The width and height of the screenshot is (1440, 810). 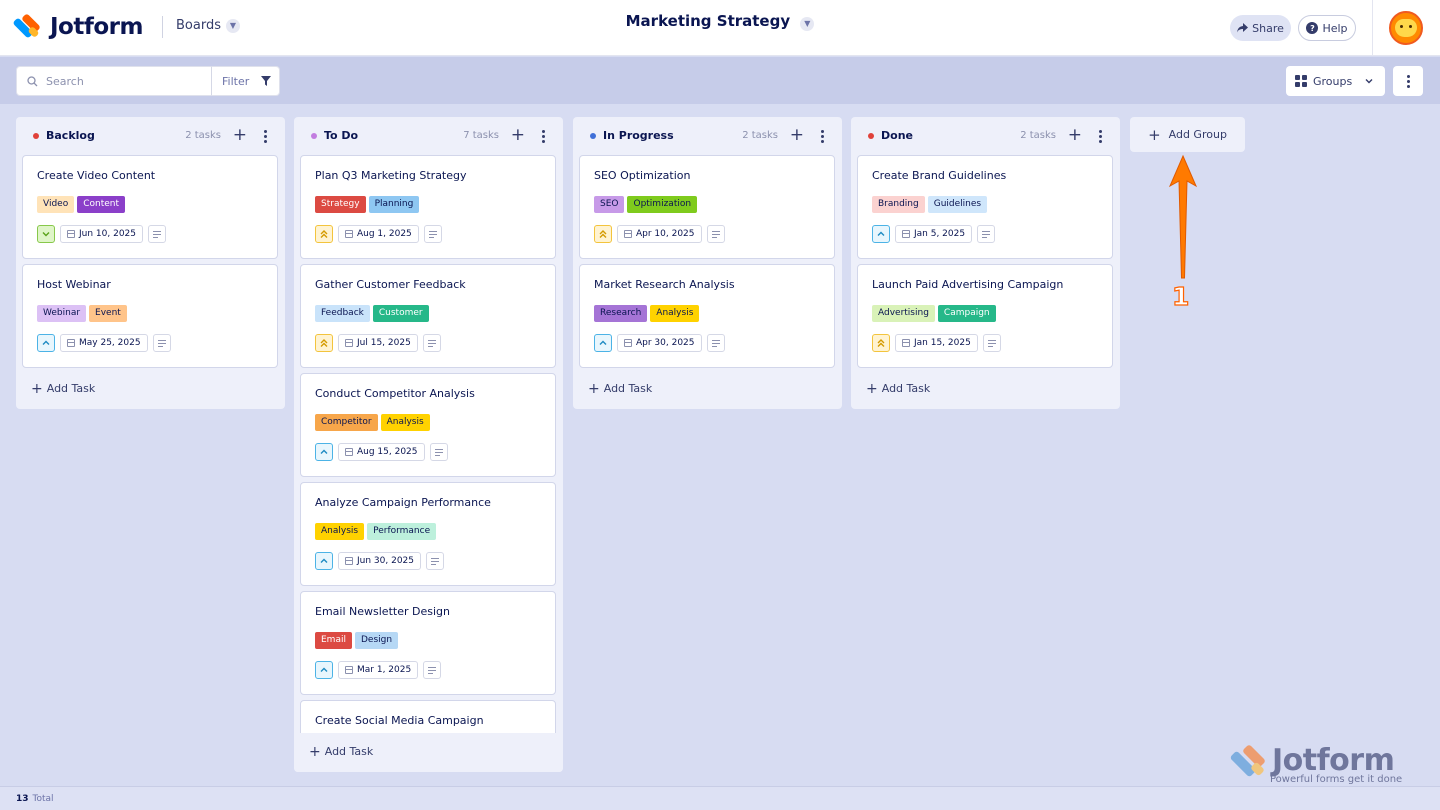 I want to click on groups-button: Groups, so click(x=1335, y=81).